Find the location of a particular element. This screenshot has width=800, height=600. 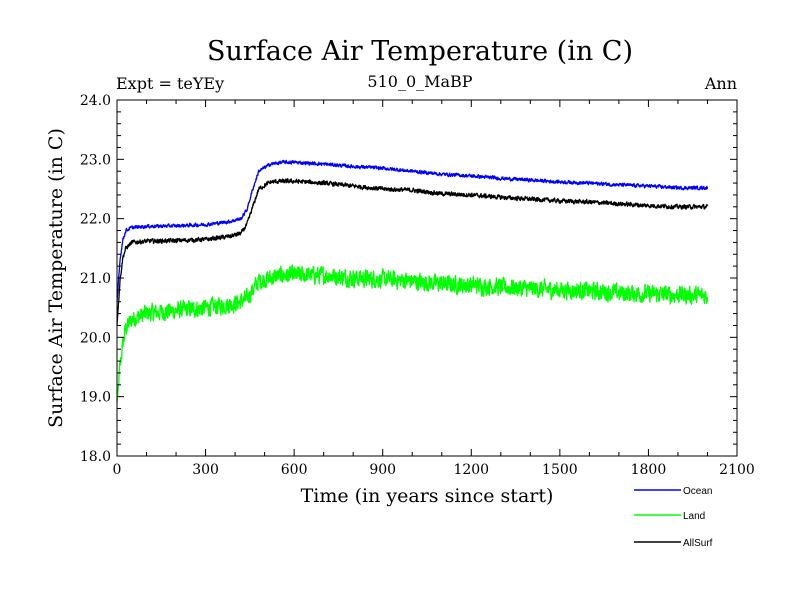

y-tick-label: 20.0 is located at coordinates (95, 338).